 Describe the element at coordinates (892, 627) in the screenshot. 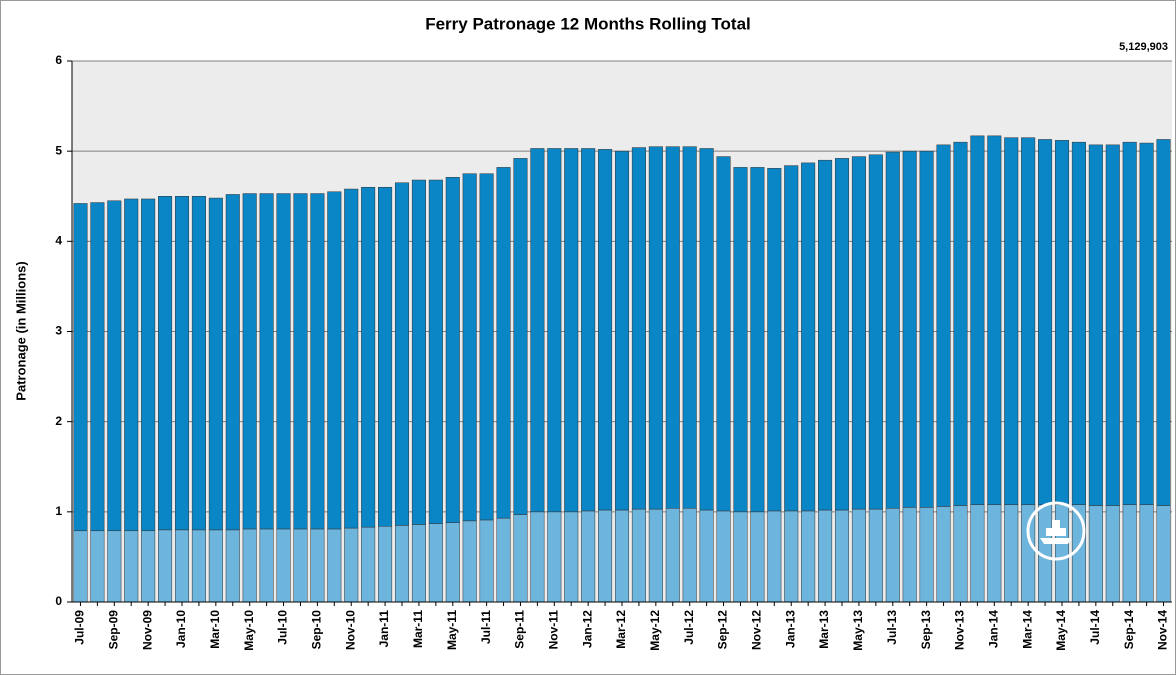

I see `x-tick-label: Jul-13` at that location.